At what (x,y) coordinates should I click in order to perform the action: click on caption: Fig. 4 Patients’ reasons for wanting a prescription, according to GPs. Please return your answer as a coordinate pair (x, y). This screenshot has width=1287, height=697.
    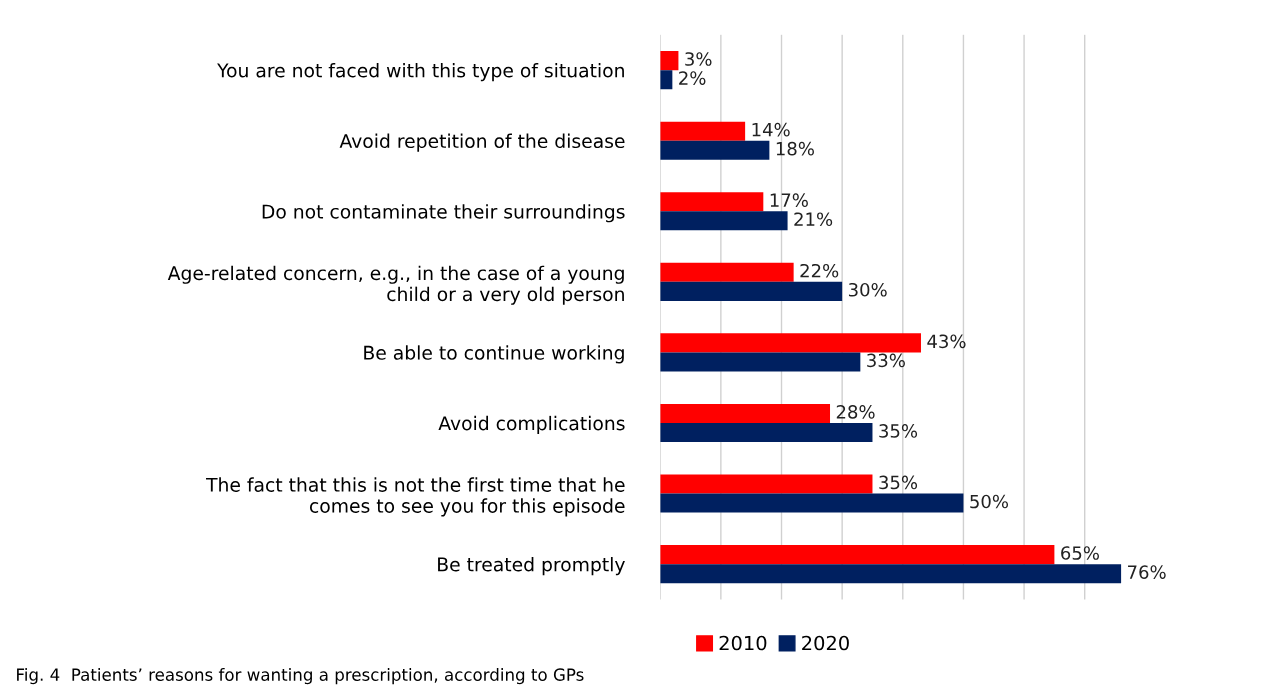
    Looking at the image, I should click on (300, 676).